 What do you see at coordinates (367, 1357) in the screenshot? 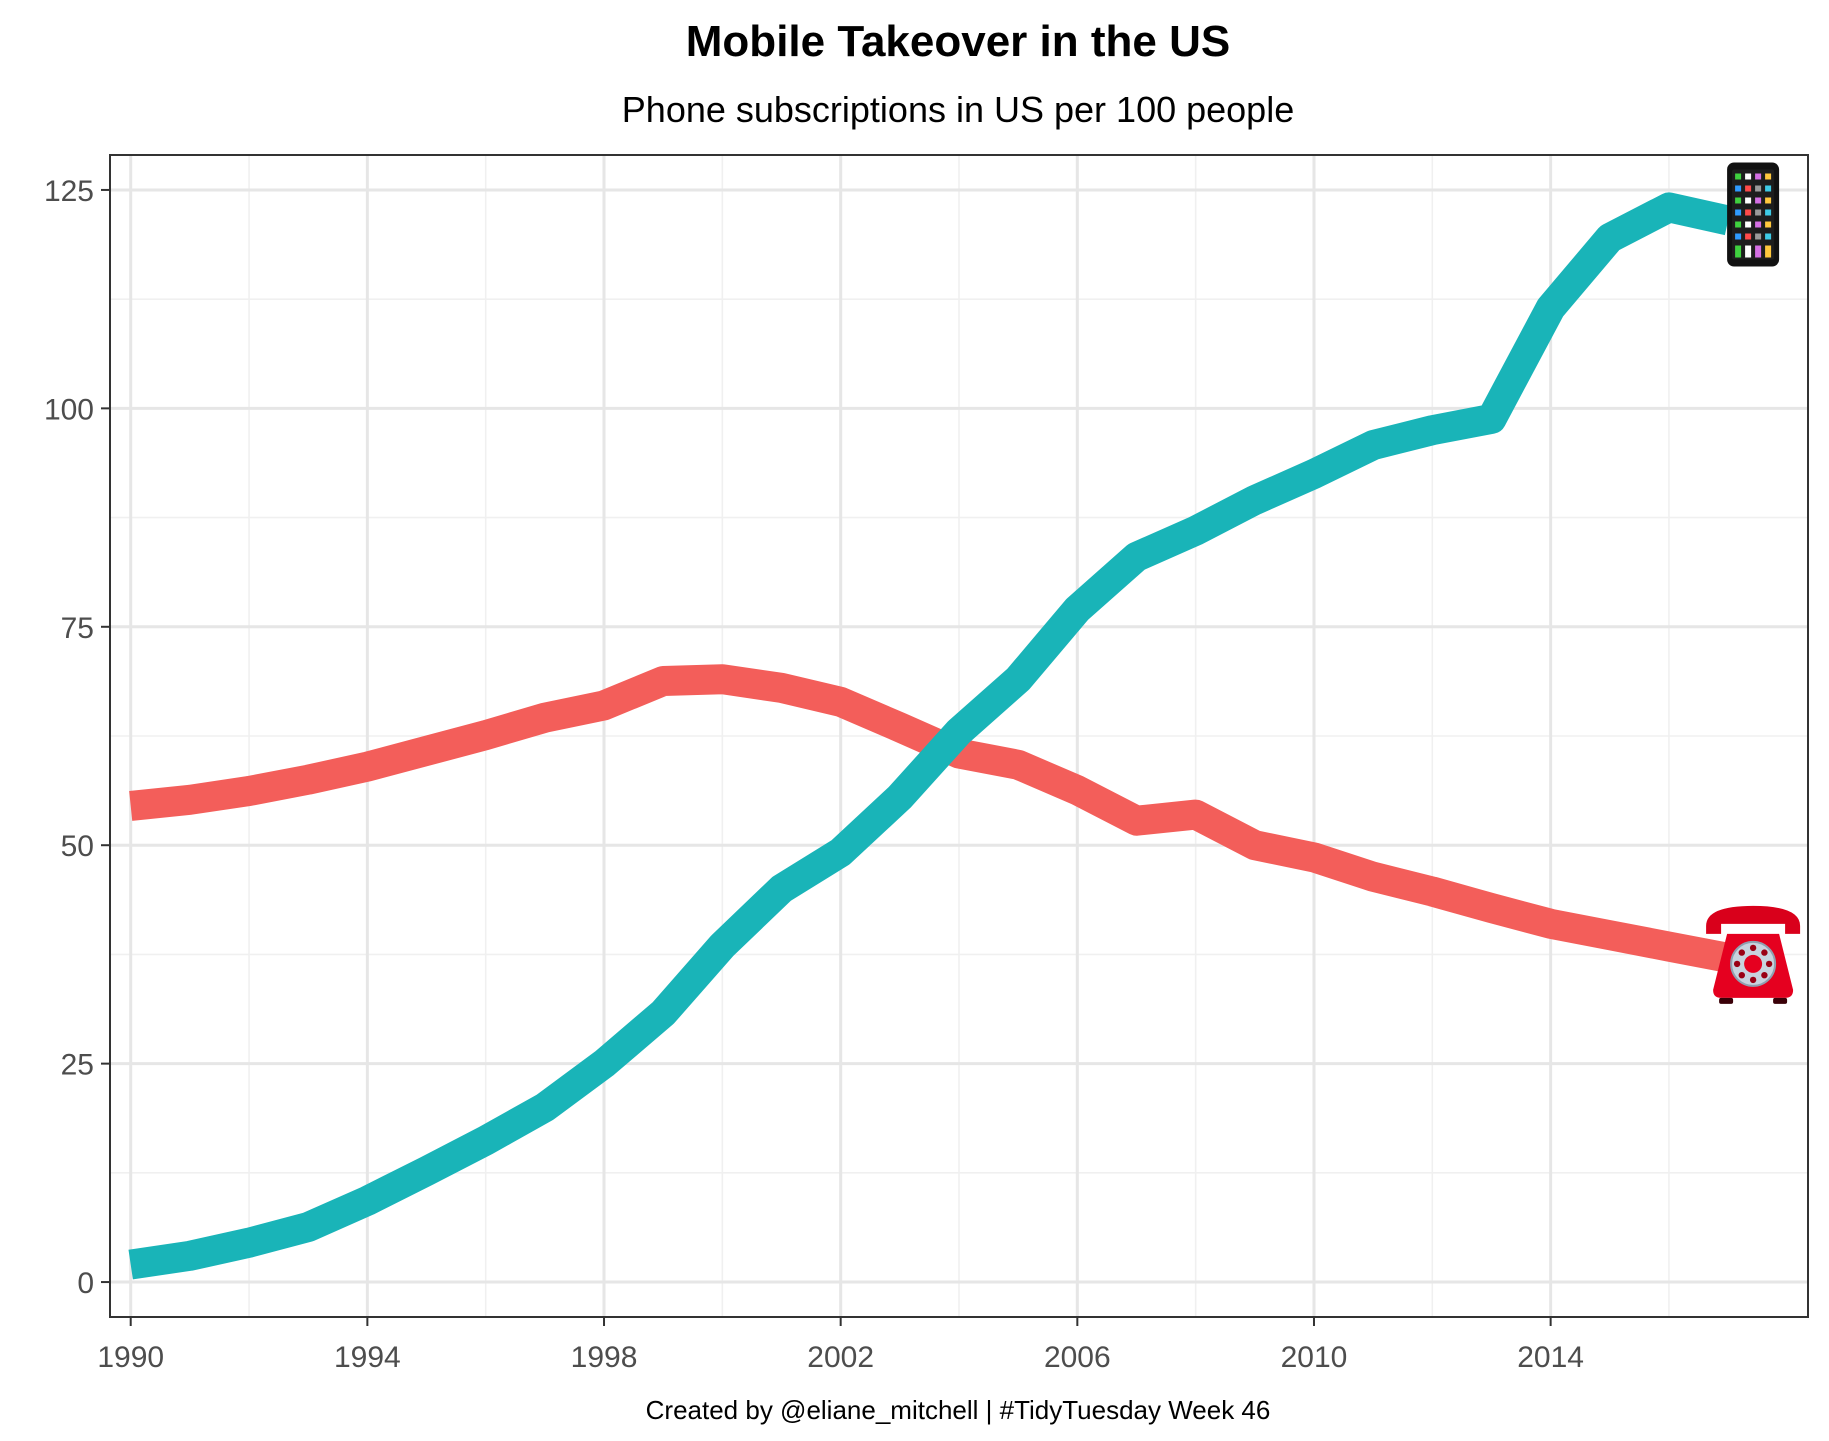
I see `x-tick-label: 1994` at bounding box center [367, 1357].